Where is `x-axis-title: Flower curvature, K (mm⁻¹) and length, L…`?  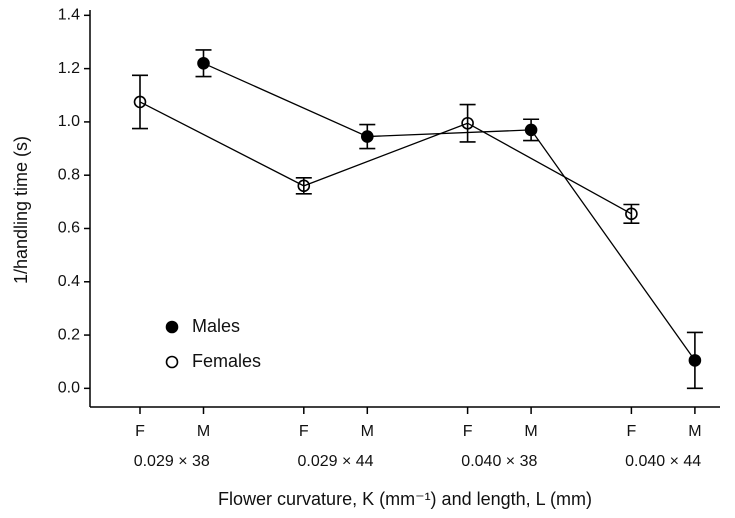
x-axis-title: Flower curvature, K (mm⁻¹) and length, L… is located at coordinates (405, 499).